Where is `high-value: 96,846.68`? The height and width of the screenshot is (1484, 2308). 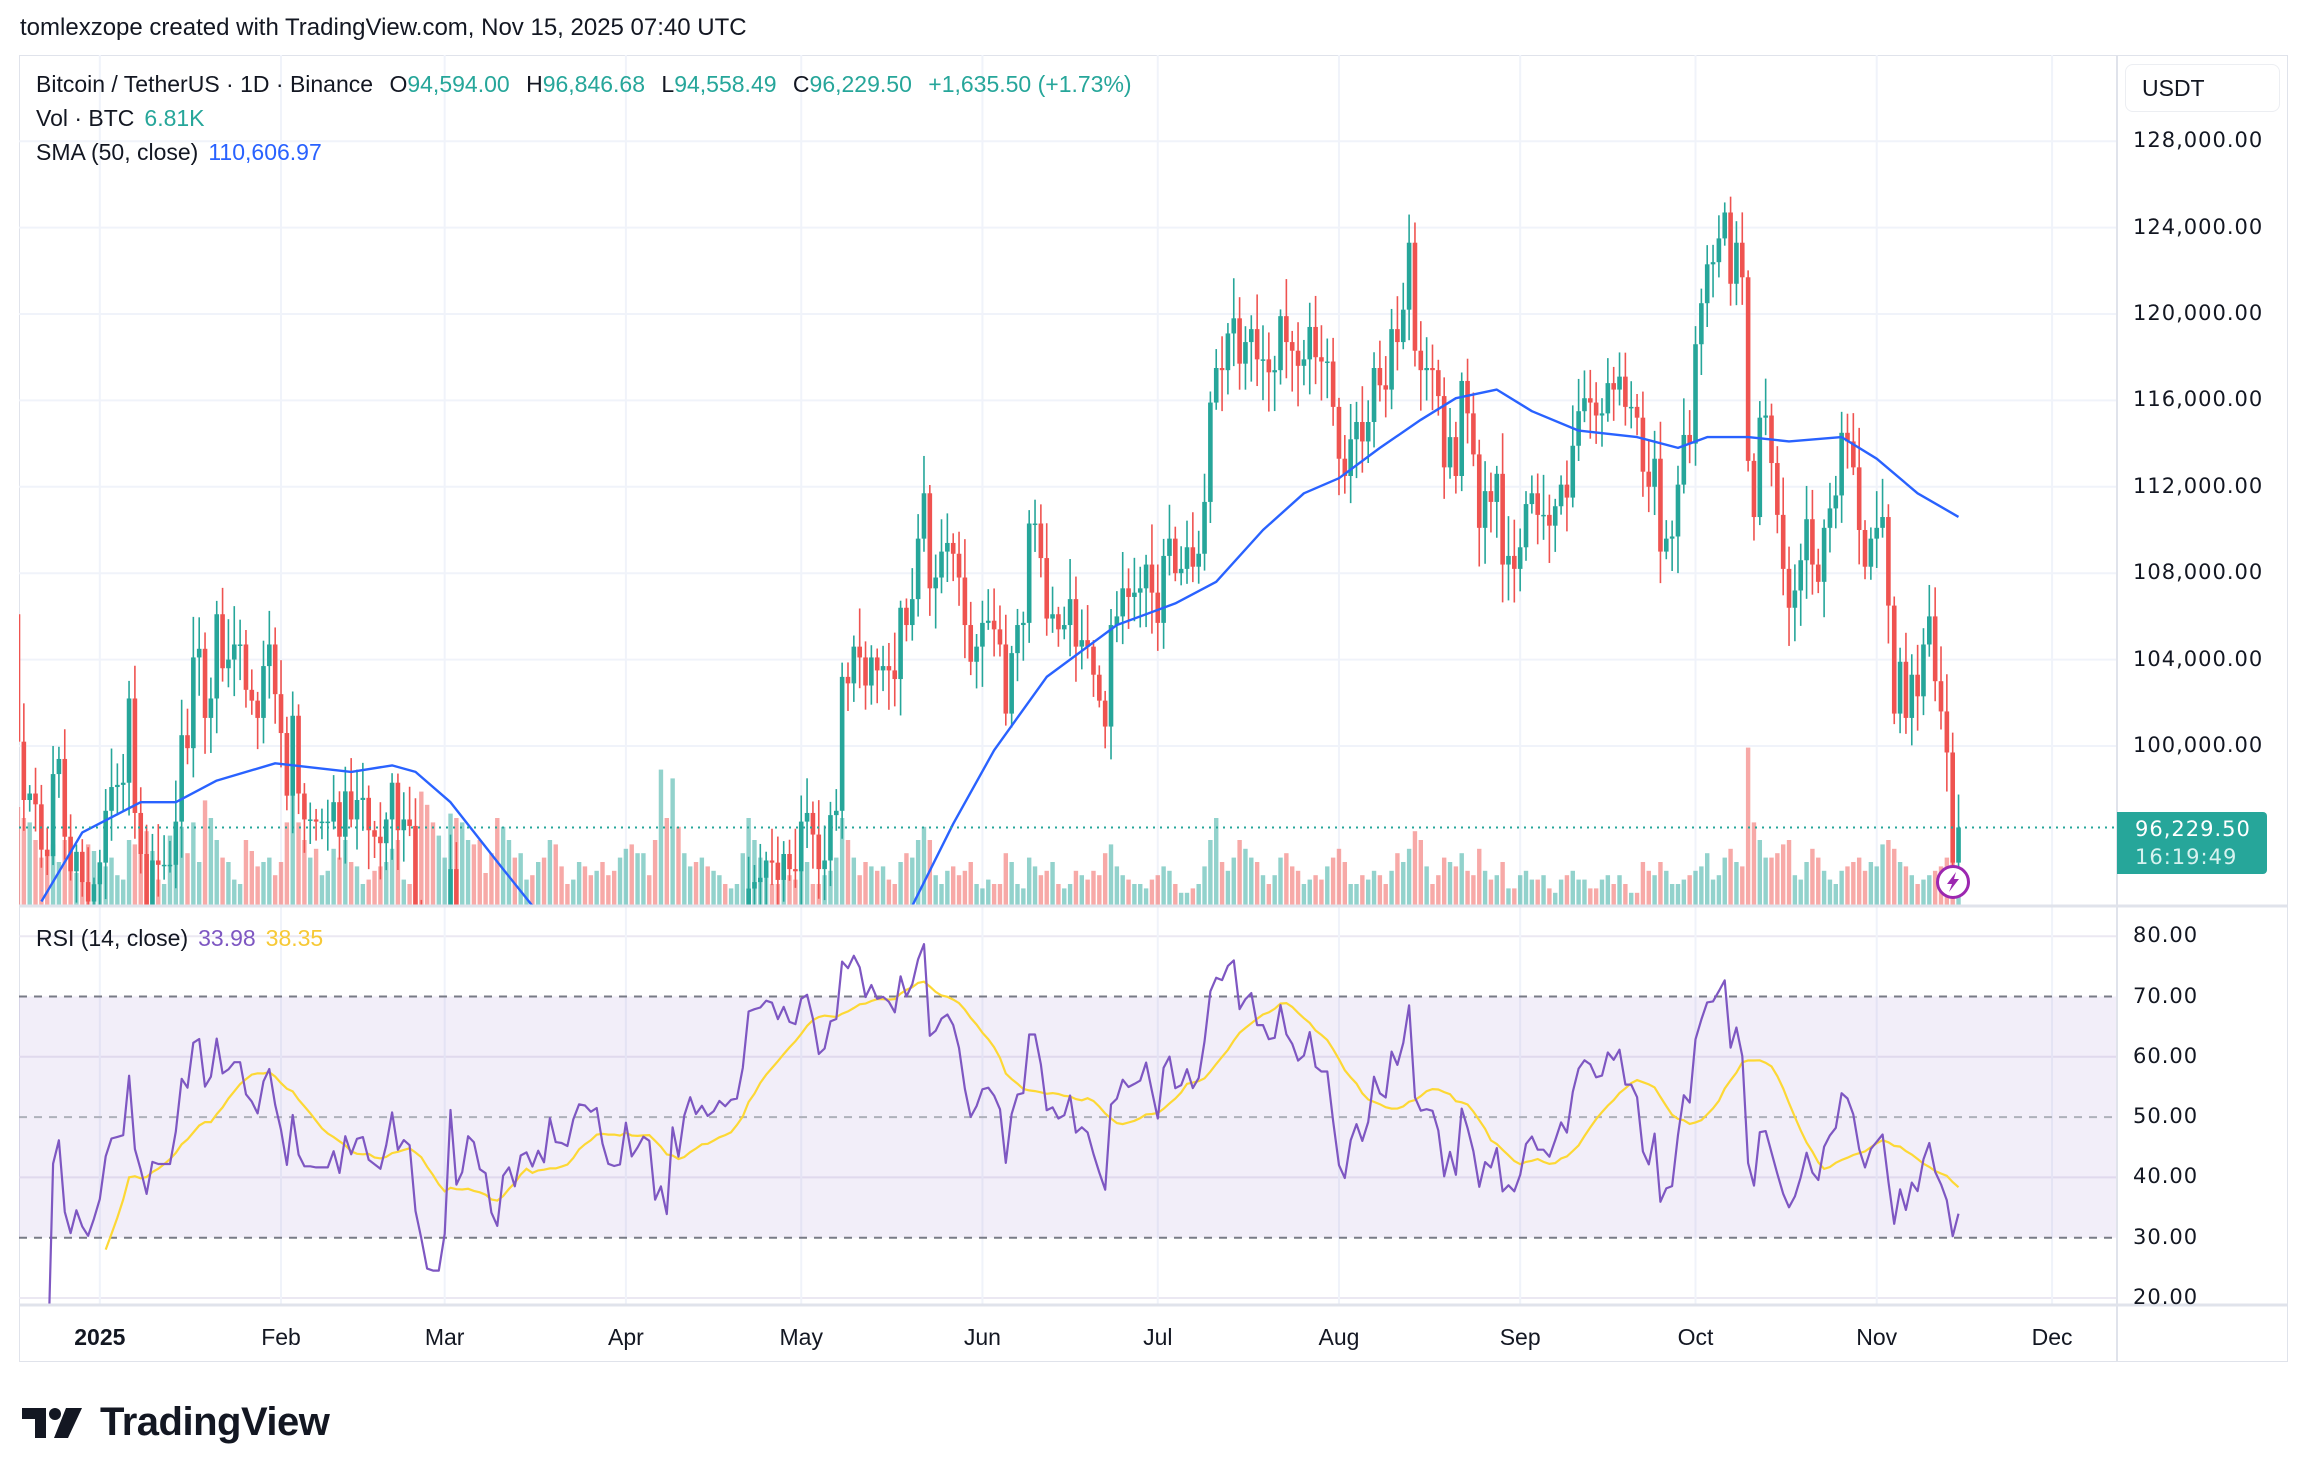
high-value: 96,846.68 is located at coordinates (594, 84).